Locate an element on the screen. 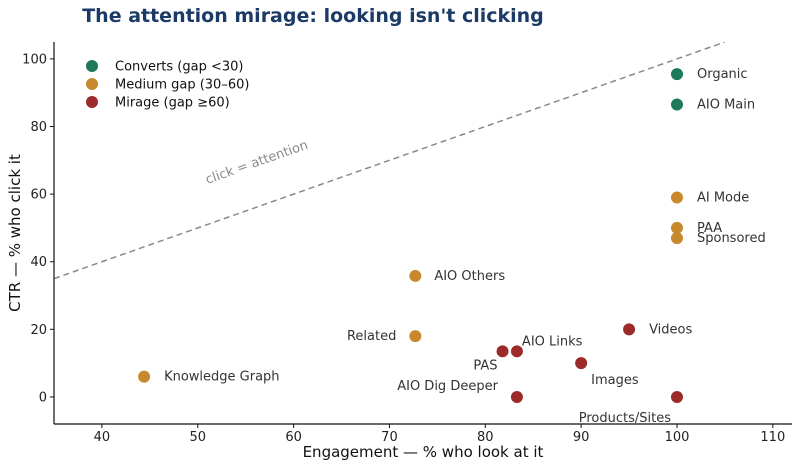 The width and height of the screenshot is (800, 468). point-related is located at coordinates (415, 336).